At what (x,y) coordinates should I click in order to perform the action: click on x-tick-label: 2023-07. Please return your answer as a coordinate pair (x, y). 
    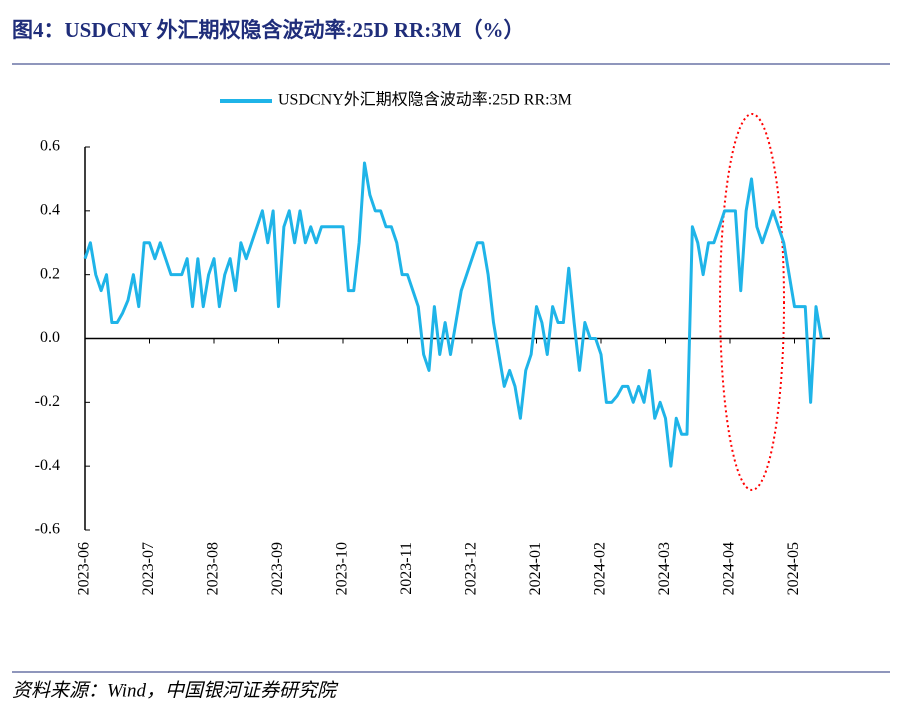
    Looking at the image, I should click on (148, 568).